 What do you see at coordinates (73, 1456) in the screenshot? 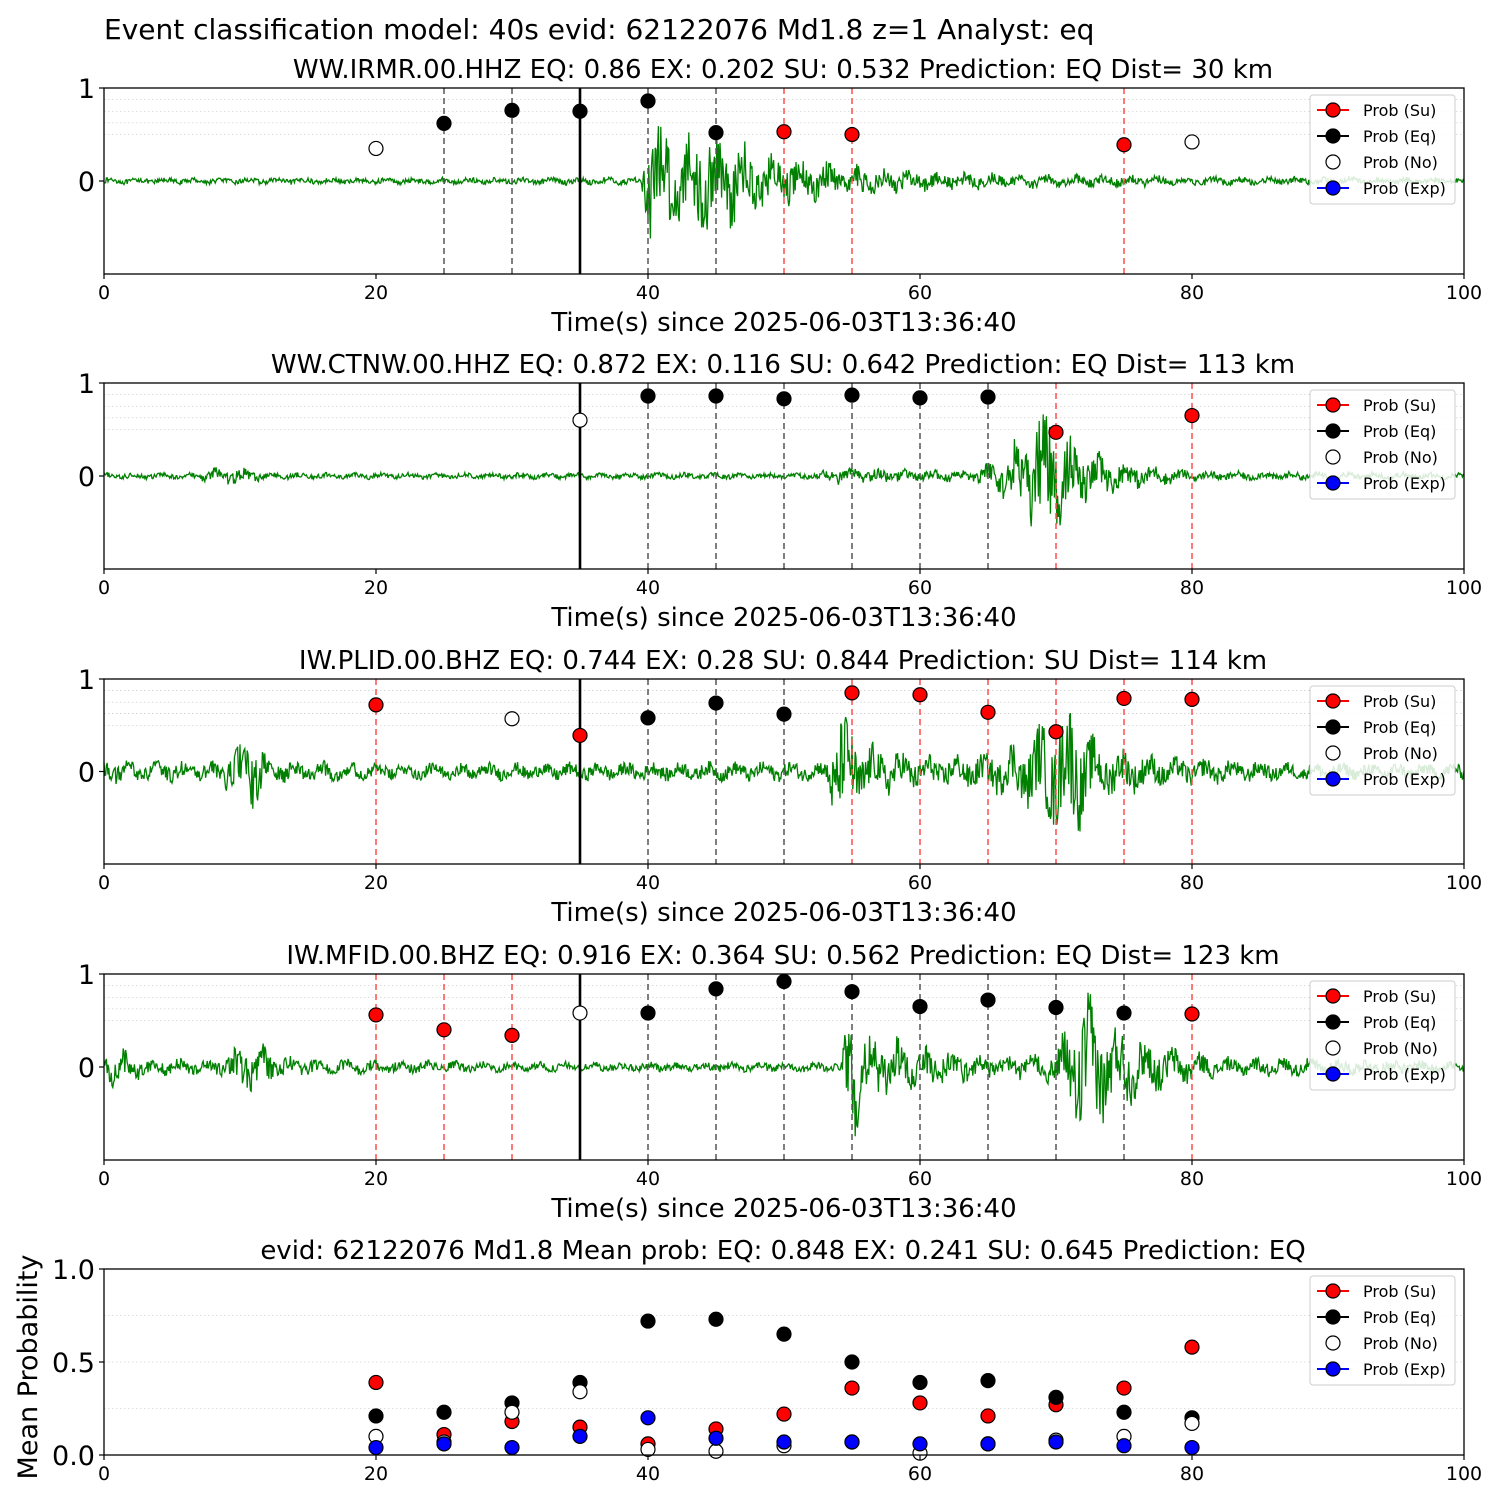
I see `y-tick-label: 0.0` at bounding box center [73, 1456].